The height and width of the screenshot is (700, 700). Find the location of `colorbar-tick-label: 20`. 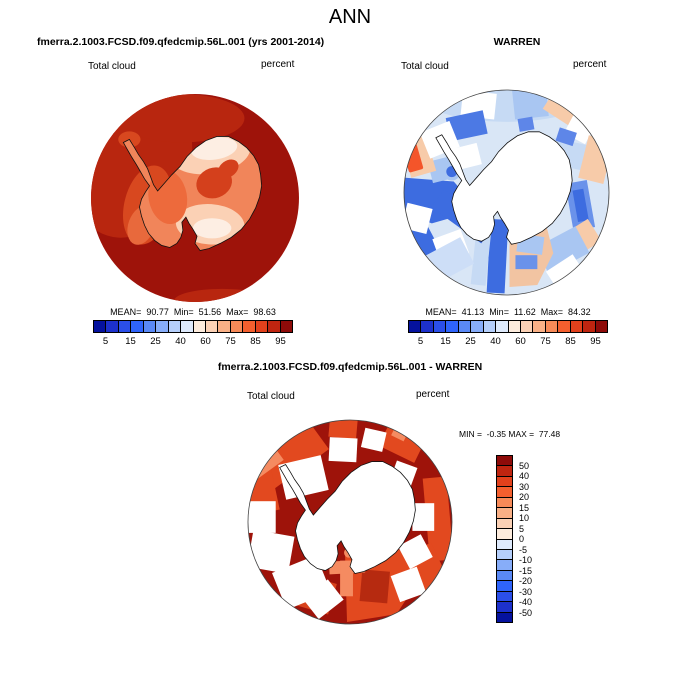

colorbar-tick-label: 20 is located at coordinates (524, 497).